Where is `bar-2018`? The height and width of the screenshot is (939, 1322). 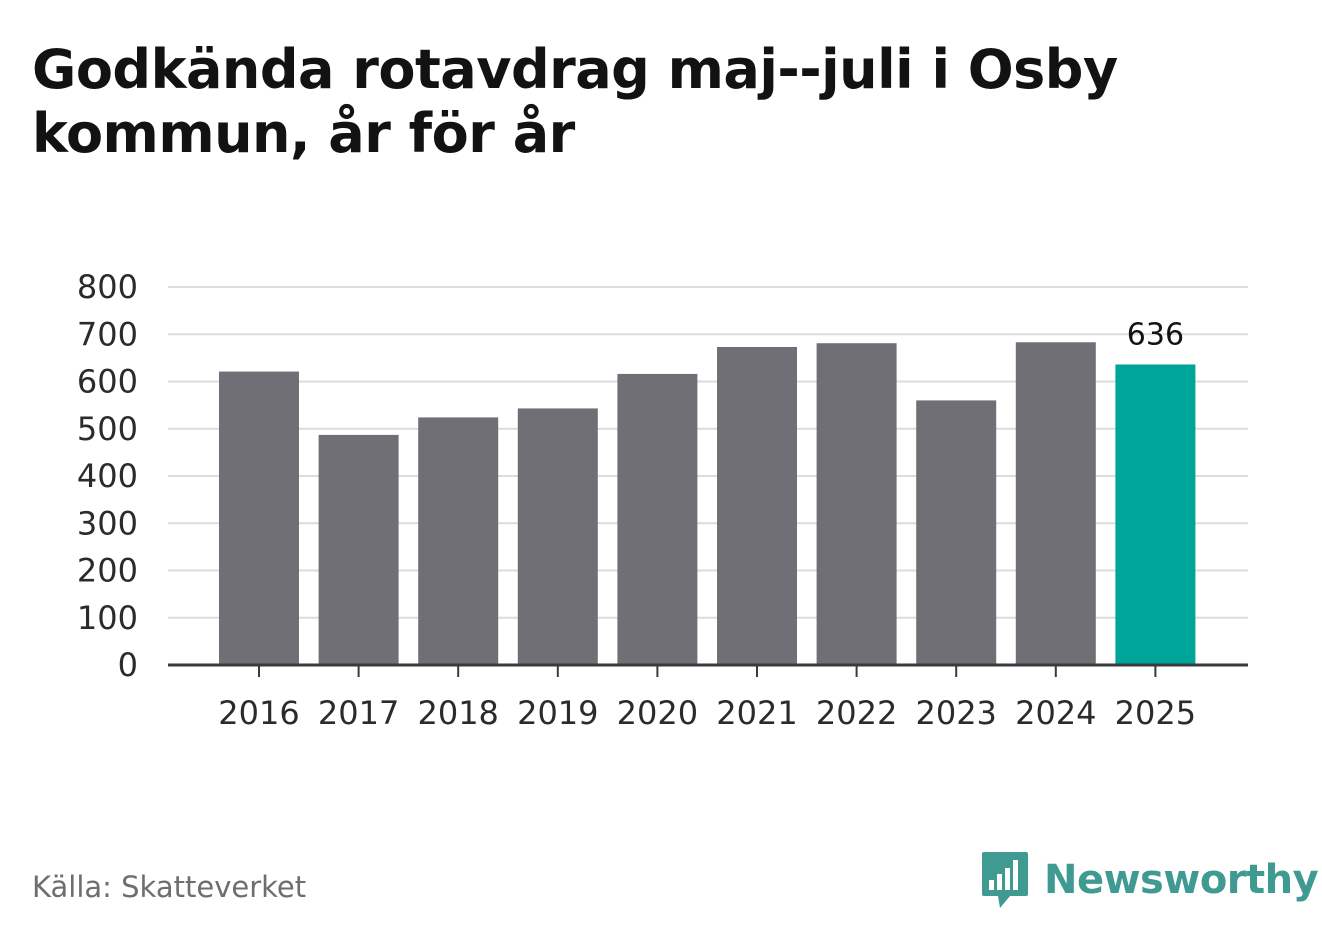
bar-2018 is located at coordinates (458, 541).